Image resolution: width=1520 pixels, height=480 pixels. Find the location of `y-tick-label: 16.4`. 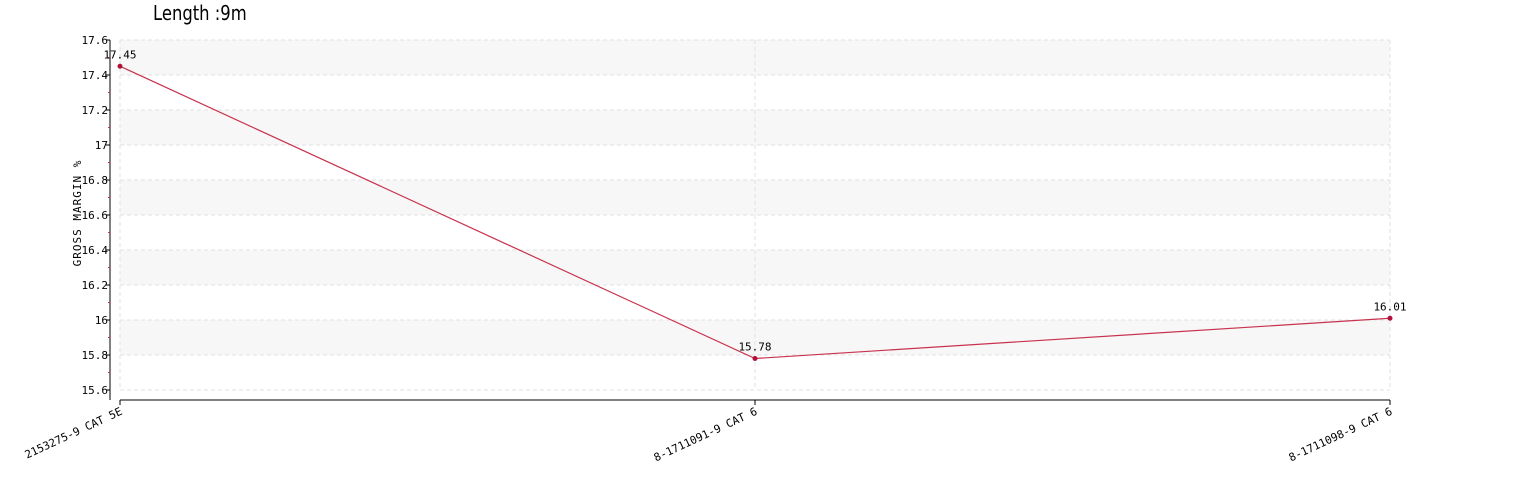

y-tick-label: 16.4 is located at coordinates (95, 250).